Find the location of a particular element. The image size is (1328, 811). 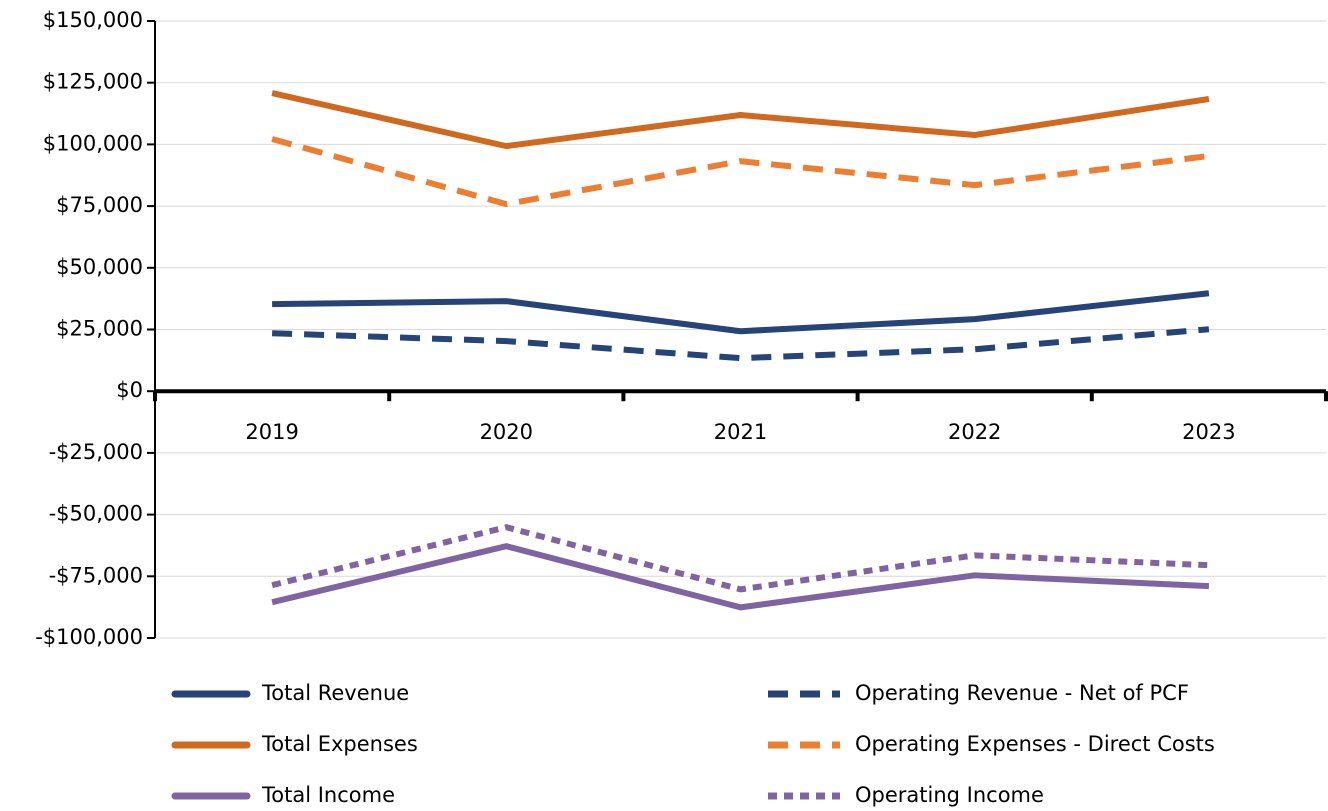

legend-label: Total Expenses is located at coordinates (339, 744).